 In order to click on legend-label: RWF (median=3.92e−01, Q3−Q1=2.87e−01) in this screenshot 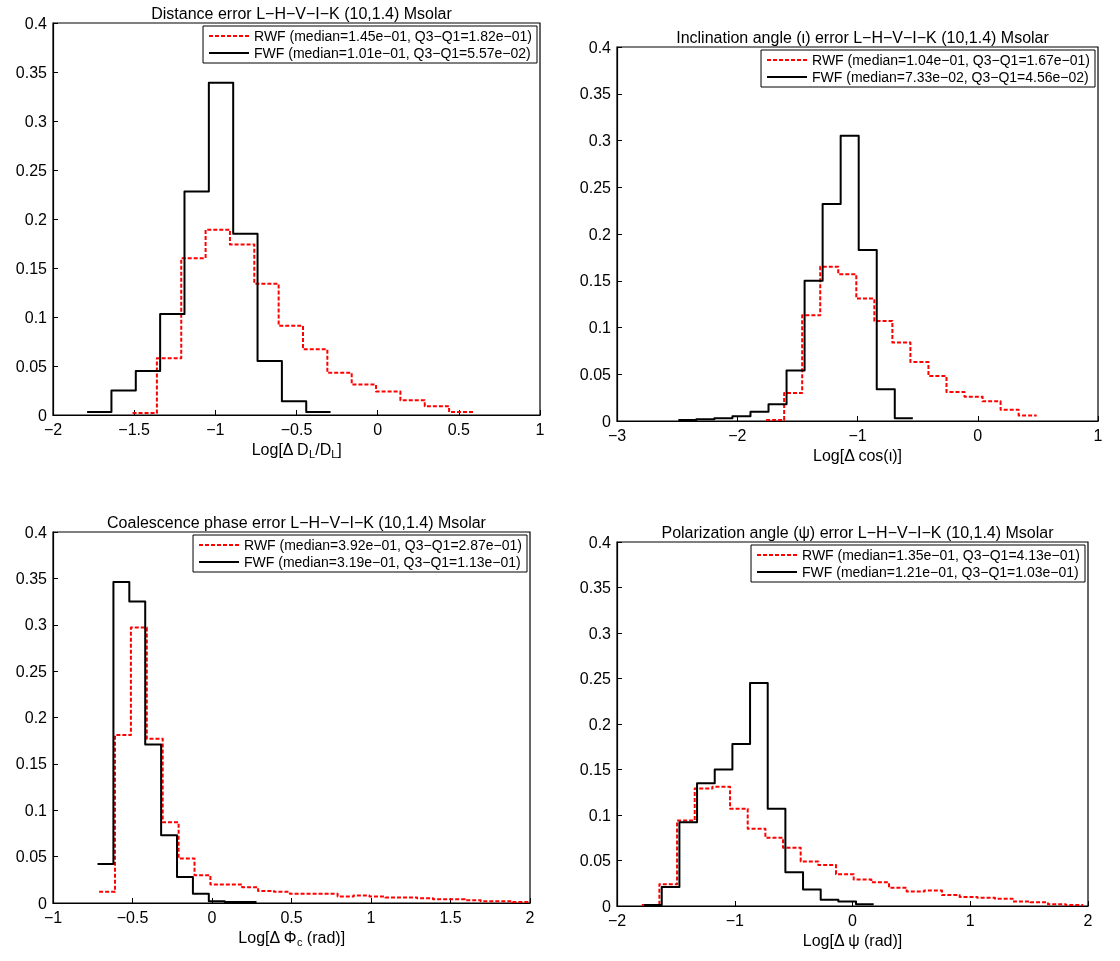, I will do `click(383, 545)`.